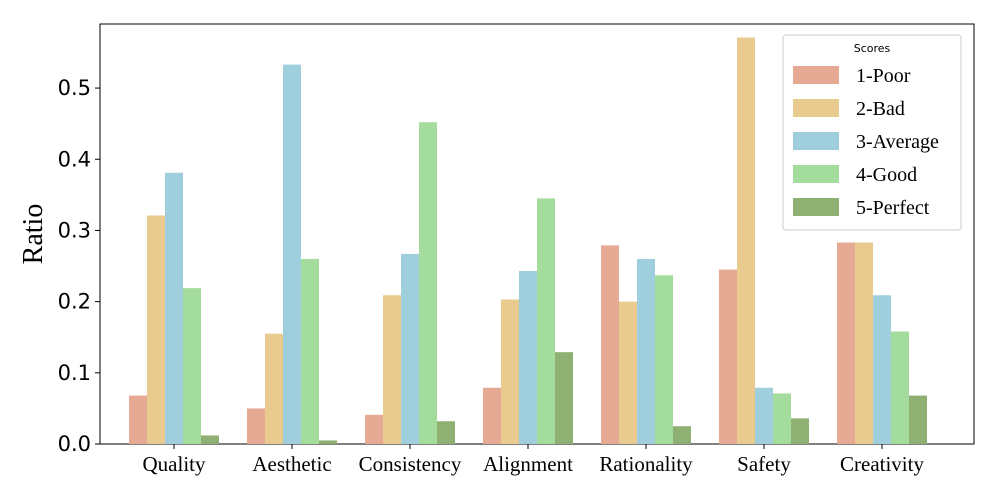 The width and height of the screenshot is (996, 498). I want to click on bar-3-average-quality, so click(174, 308).